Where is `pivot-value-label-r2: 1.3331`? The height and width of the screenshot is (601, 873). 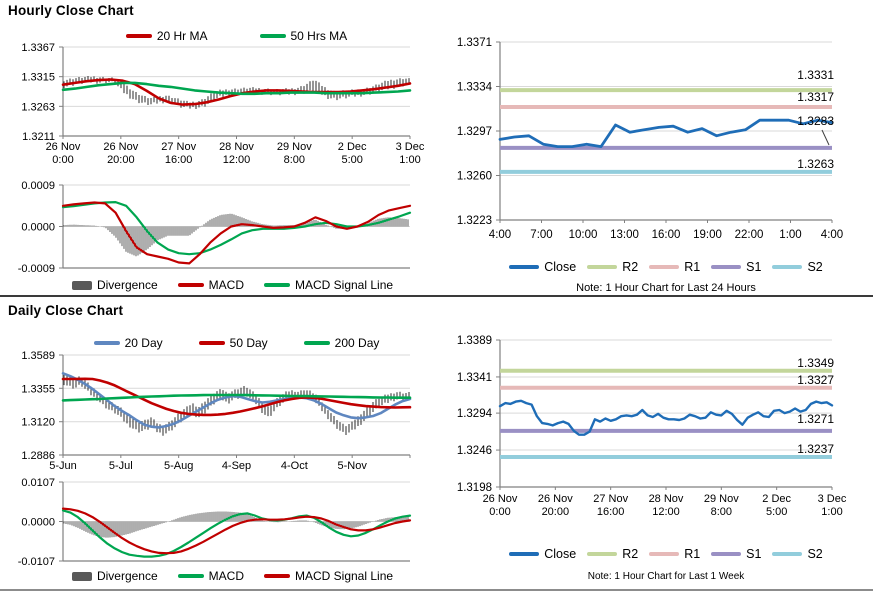
pivot-value-label-r2: 1.3331 is located at coordinates (815, 75).